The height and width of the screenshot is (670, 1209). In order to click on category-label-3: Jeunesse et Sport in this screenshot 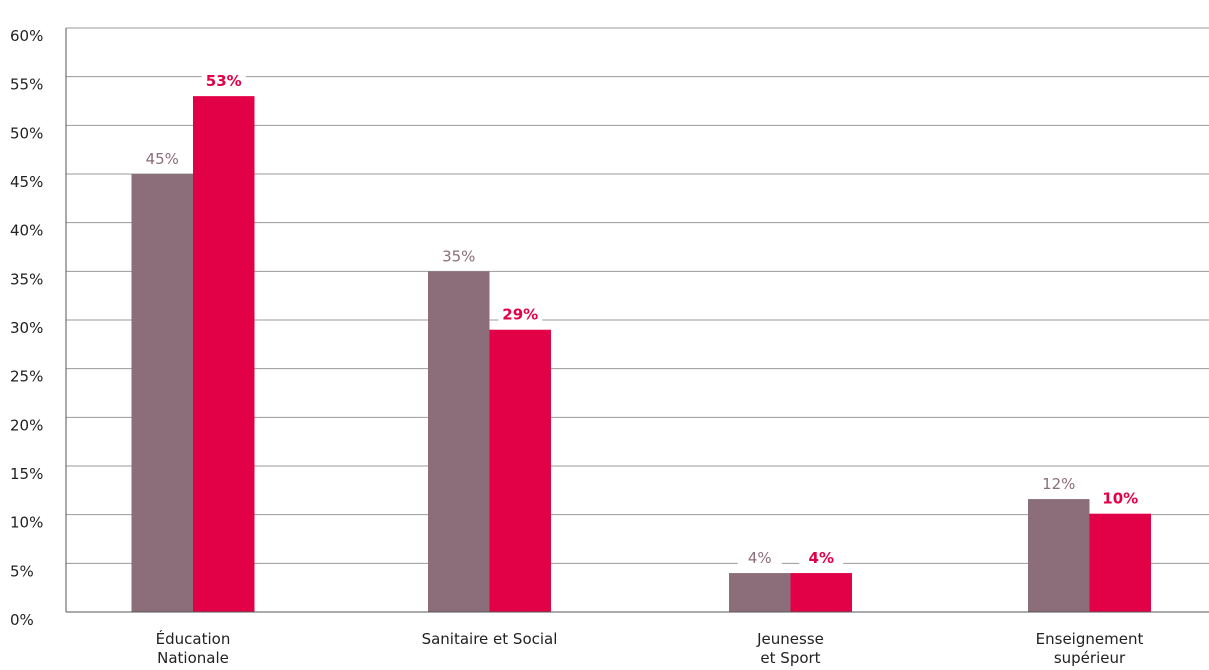, I will do `click(790, 648)`.